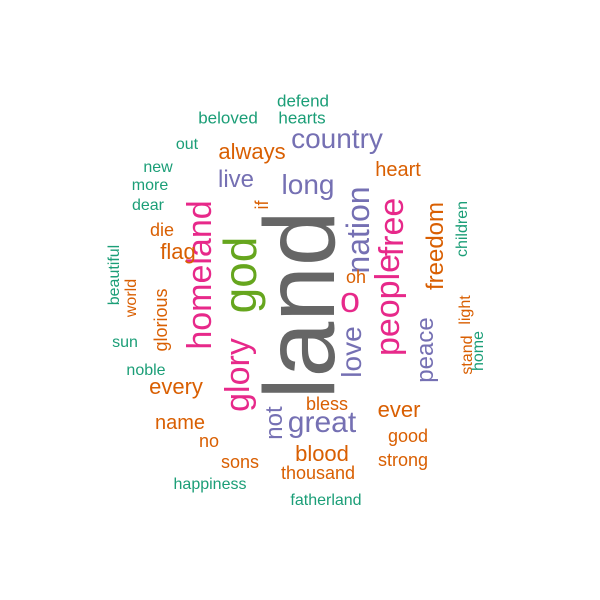 This screenshot has width=600, height=600. Describe the element at coordinates (322, 422) in the screenshot. I see `word-great: great` at that location.